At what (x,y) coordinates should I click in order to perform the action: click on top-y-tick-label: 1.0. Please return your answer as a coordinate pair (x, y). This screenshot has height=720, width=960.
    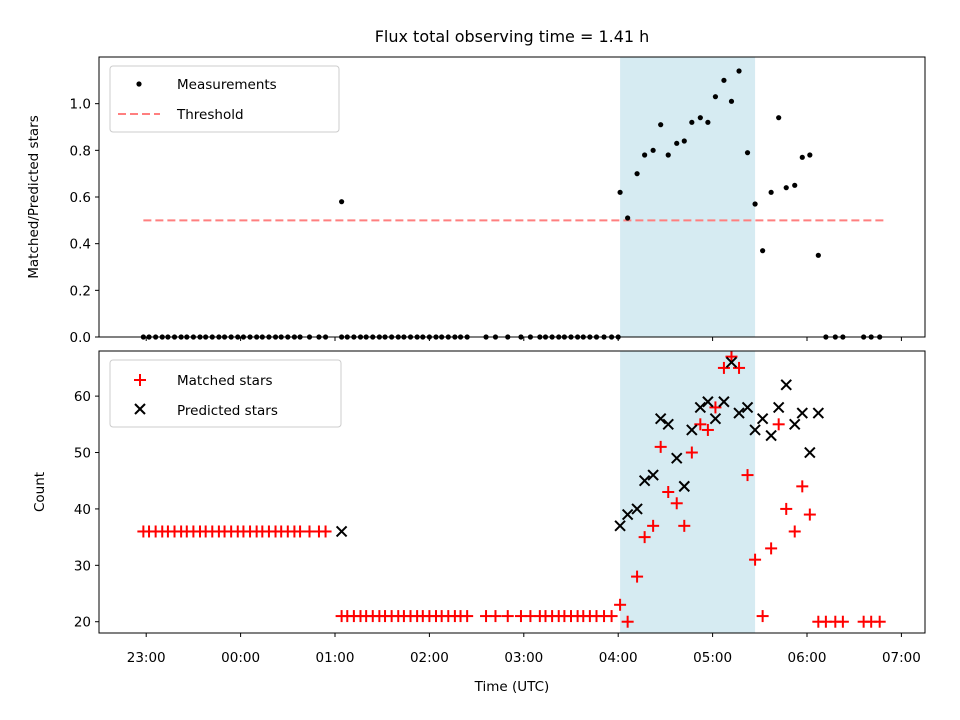
    Looking at the image, I should click on (80, 105).